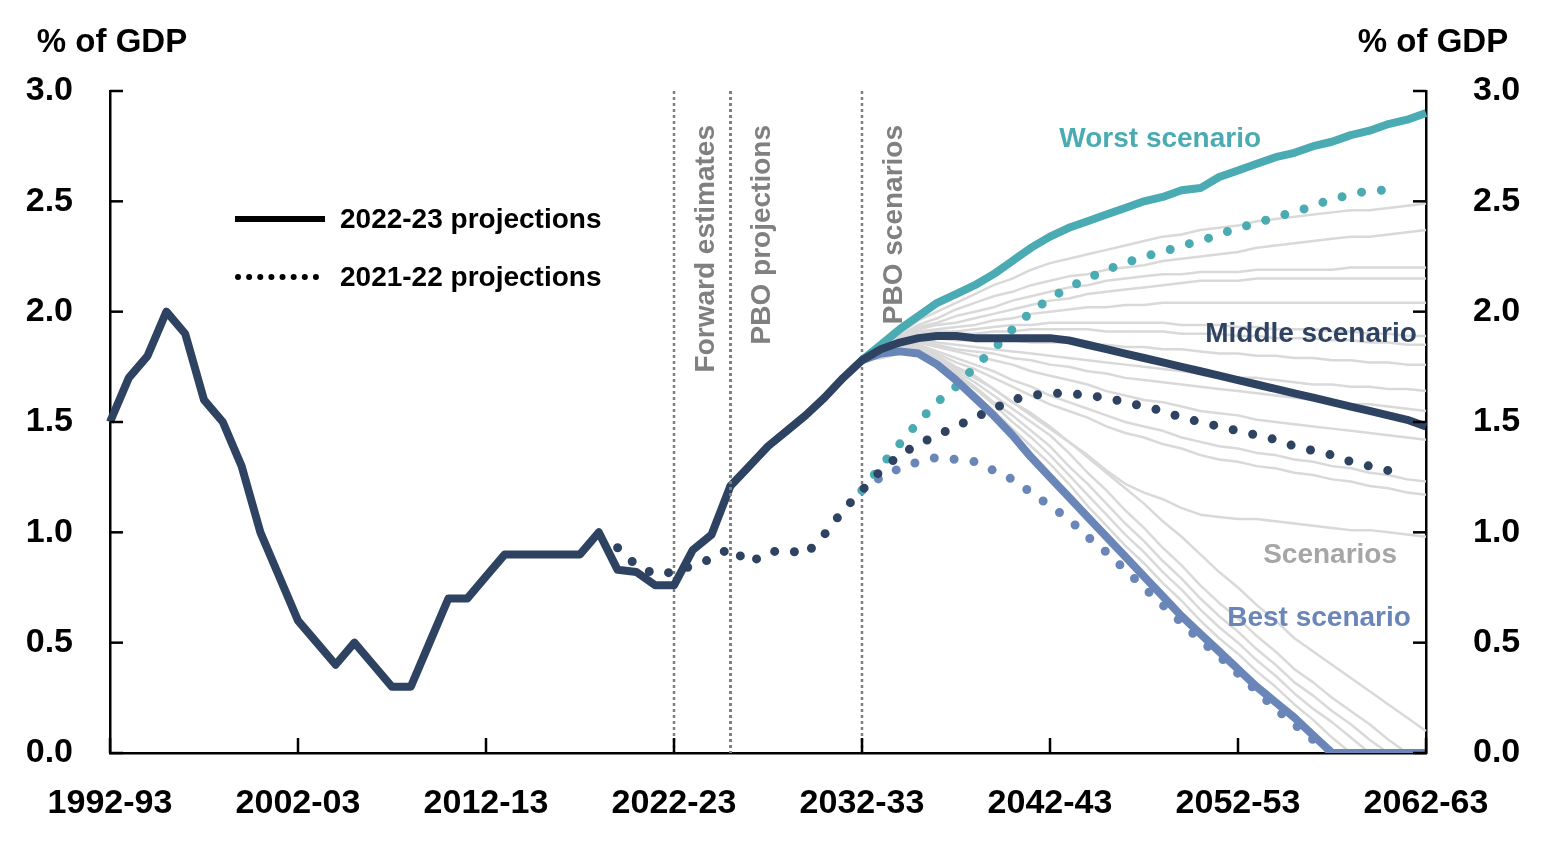  I want to click on x-tick-label: 2052-53, so click(1238, 800).